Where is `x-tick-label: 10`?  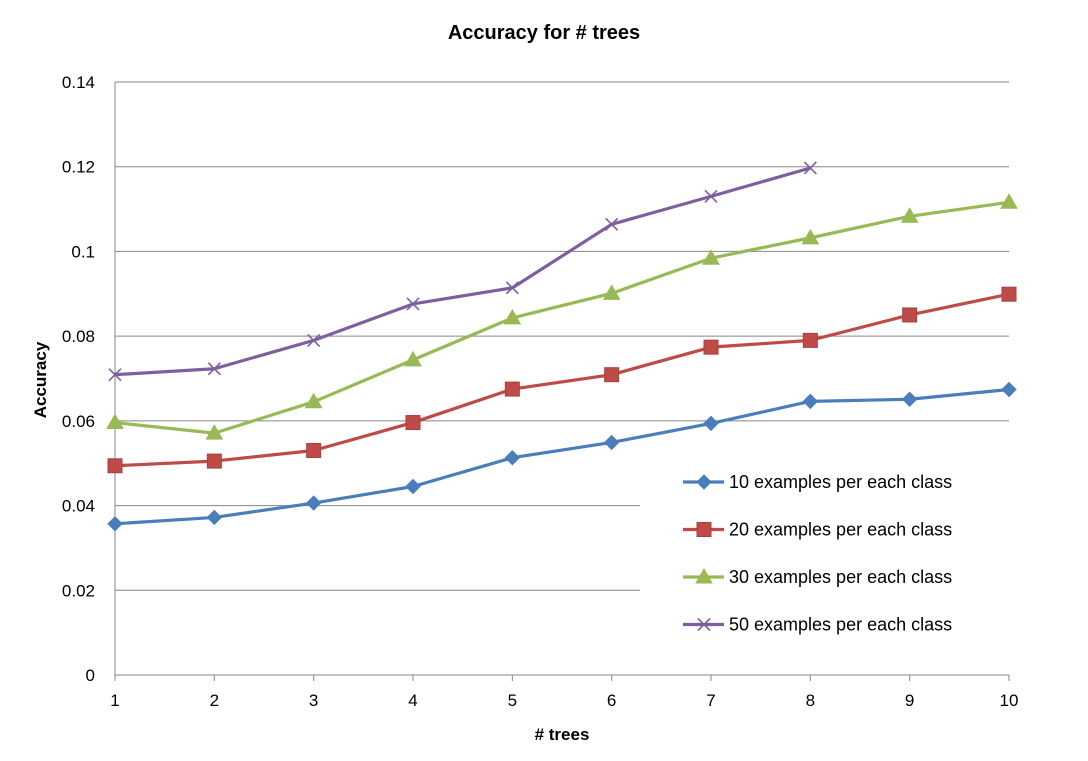
x-tick-label: 10 is located at coordinates (1009, 700).